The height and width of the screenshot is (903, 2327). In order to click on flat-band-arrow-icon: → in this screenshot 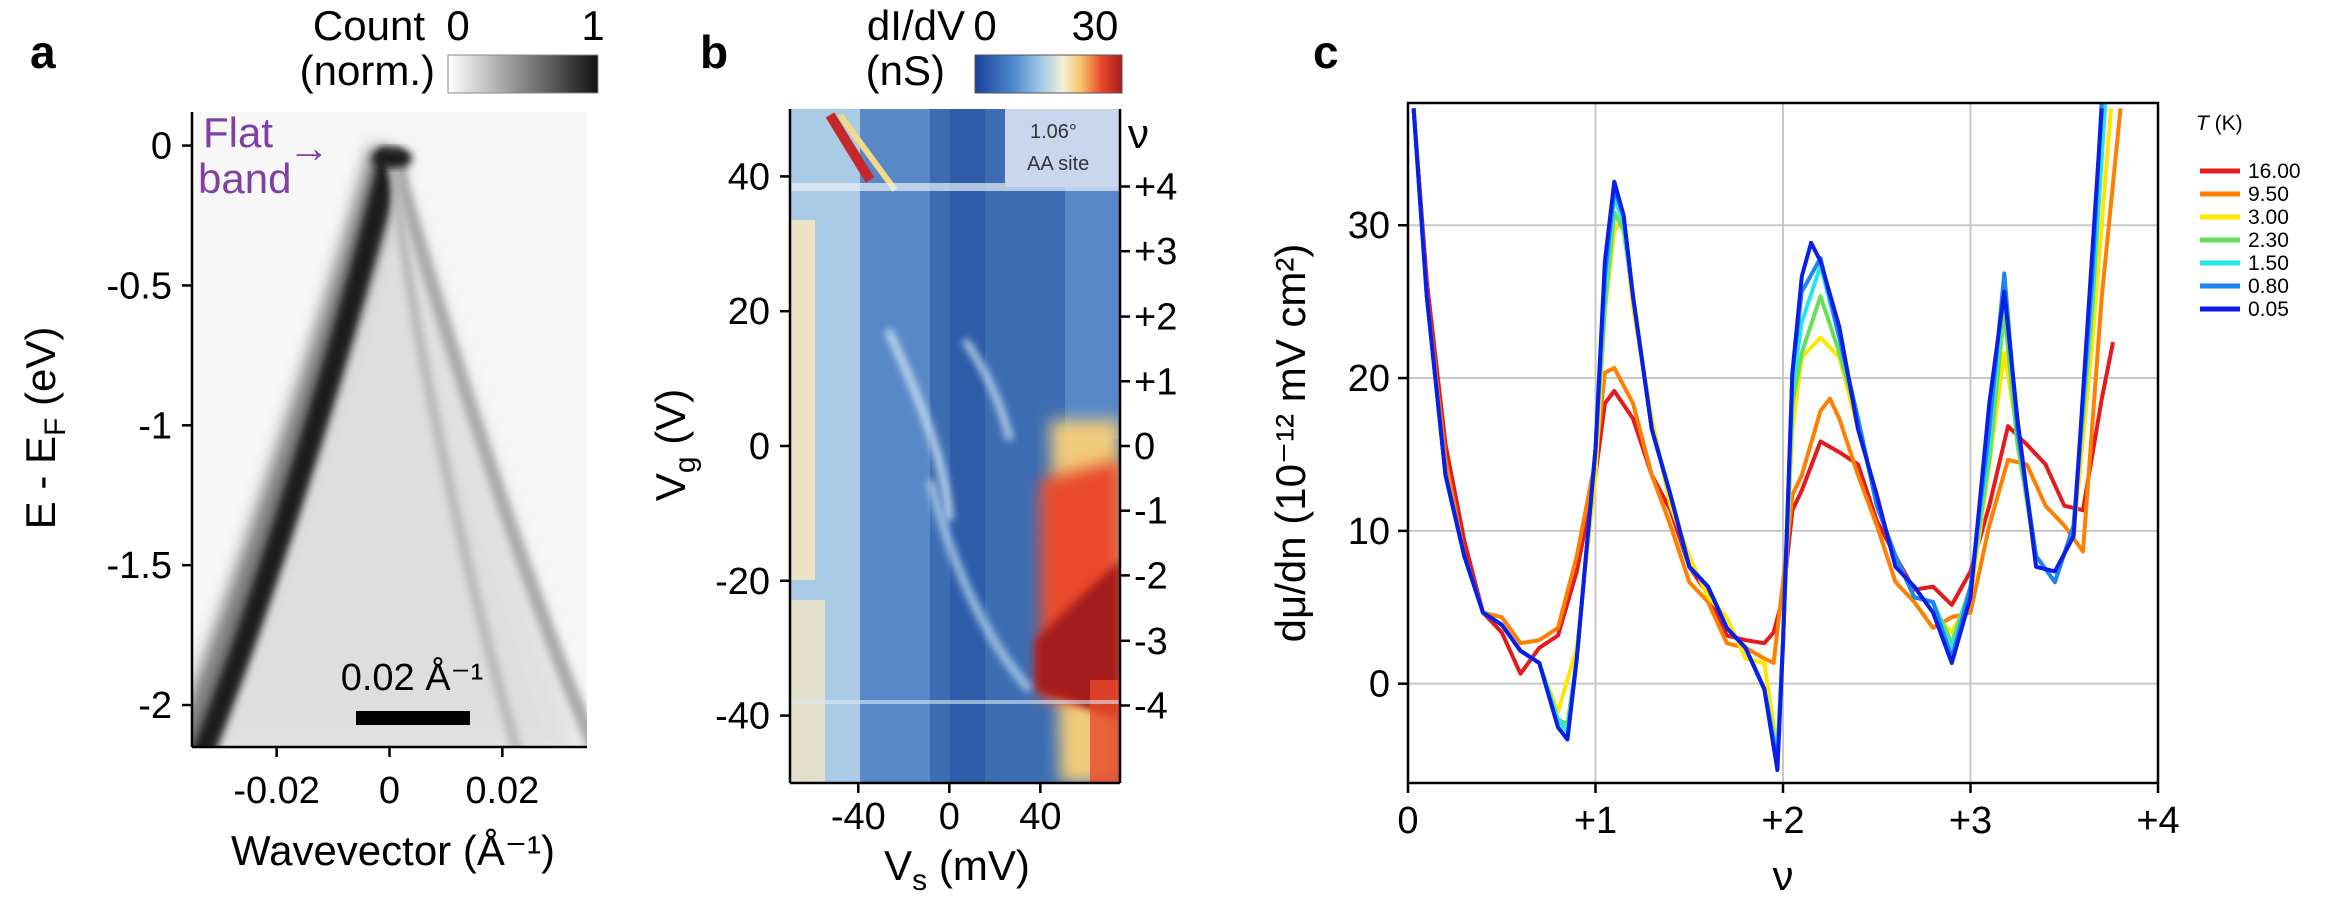, I will do `click(309, 147)`.